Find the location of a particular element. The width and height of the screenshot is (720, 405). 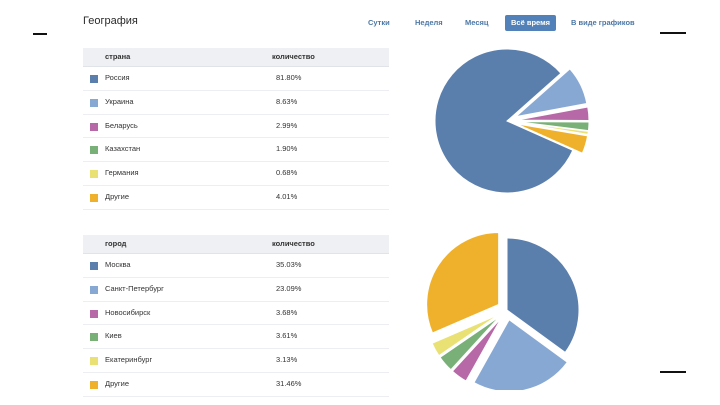

table-row: Украина 8.63% is located at coordinates (236, 103).